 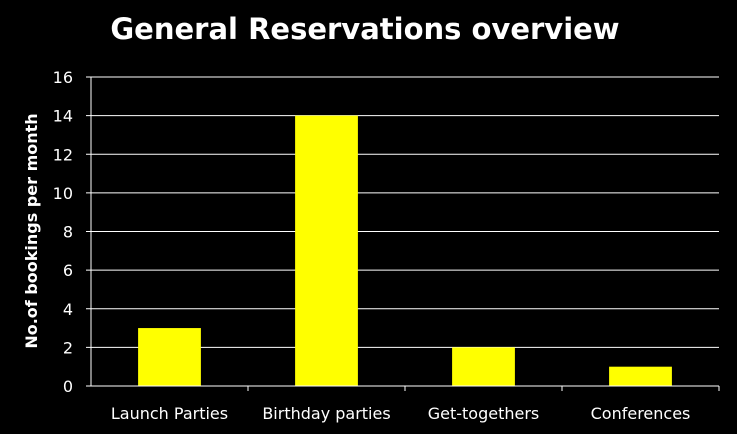 I want to click on y-tick-labels: 0 2 4 6 8 10 12 14 16, so click(x=63, y=232).